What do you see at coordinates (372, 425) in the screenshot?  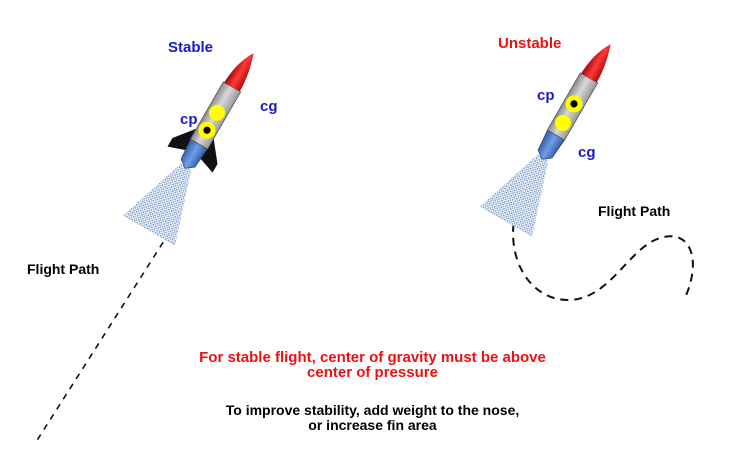 I see `advice-line-2: or increase fin area` at bounding box center [372, 425].